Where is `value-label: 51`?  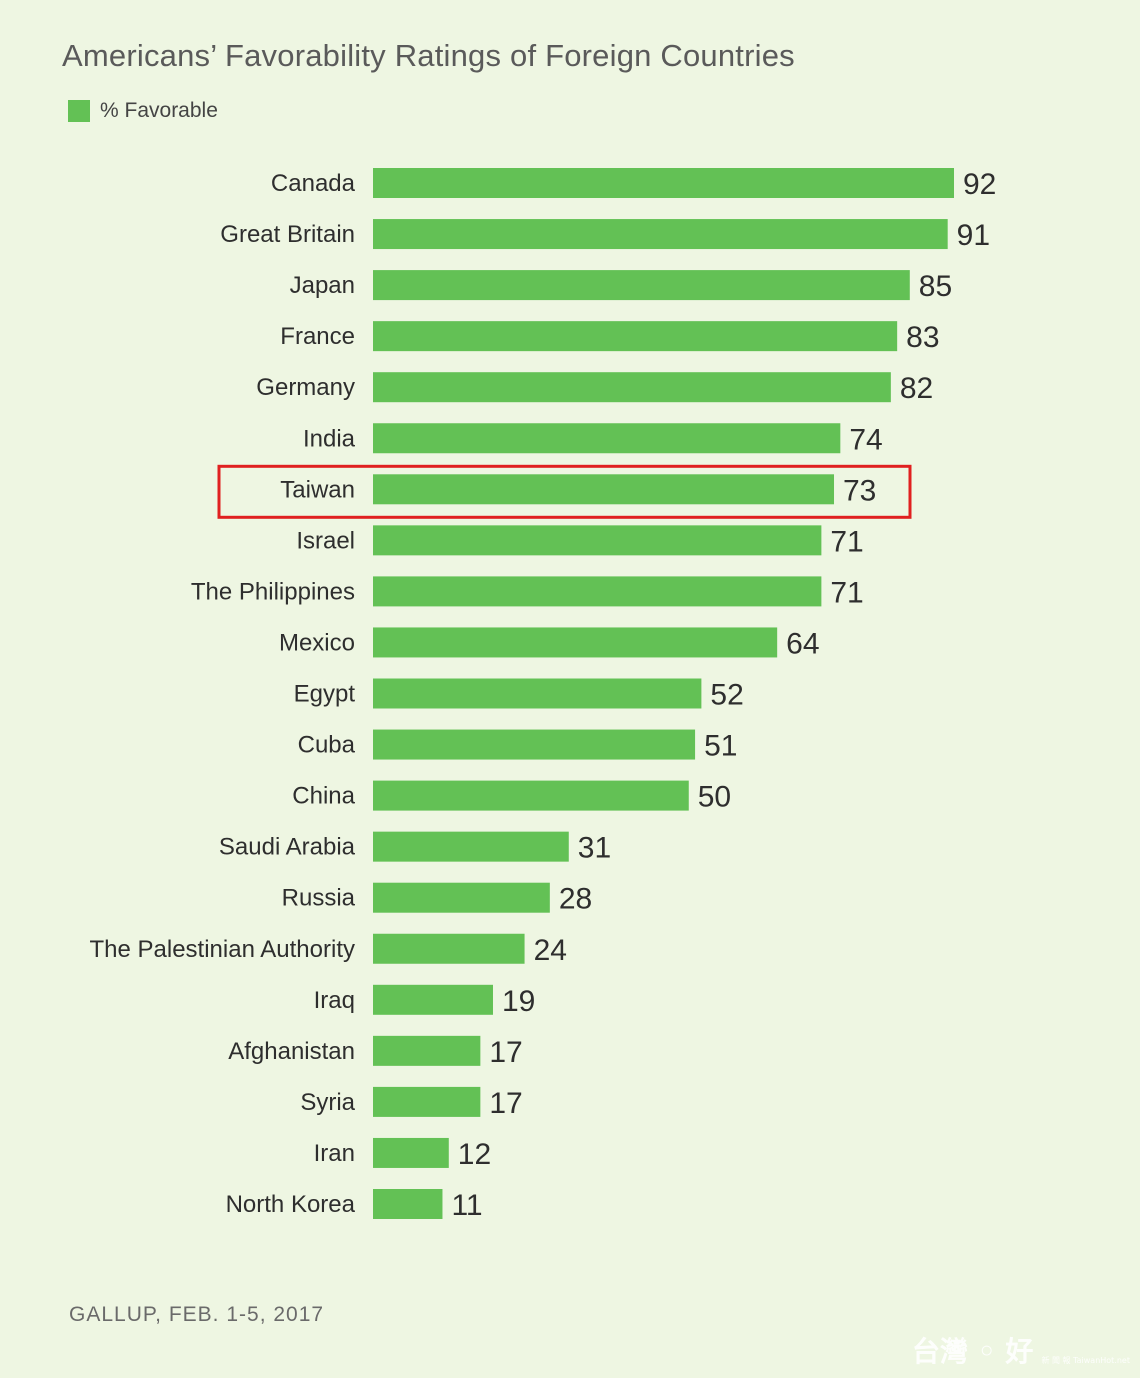 value-label: 51 is located at coordinates (720, 746).